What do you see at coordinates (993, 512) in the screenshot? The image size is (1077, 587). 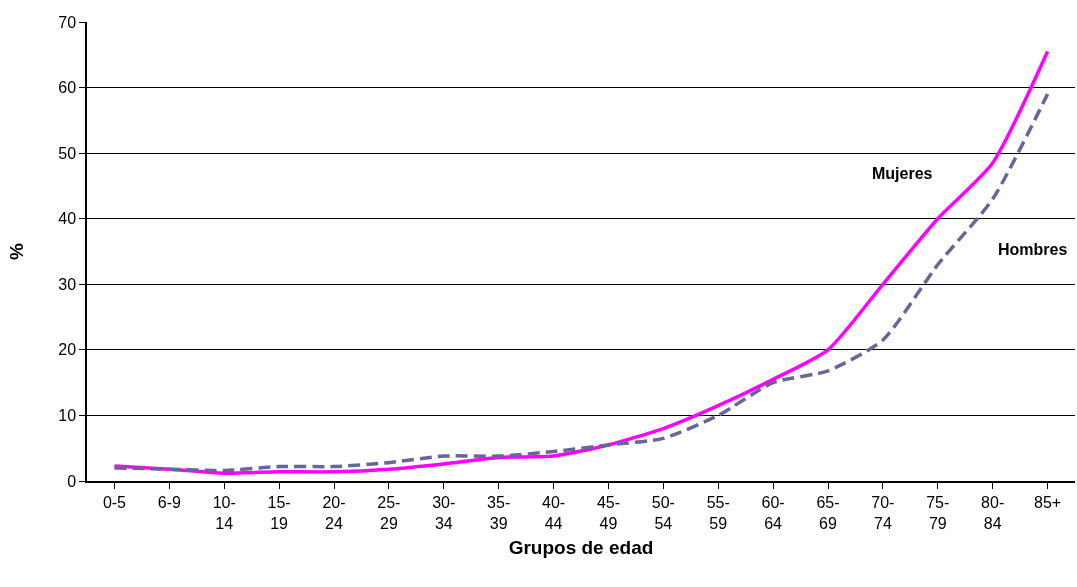 I see `x-tick-label: 80- 84` at bounding box center [993, 512].